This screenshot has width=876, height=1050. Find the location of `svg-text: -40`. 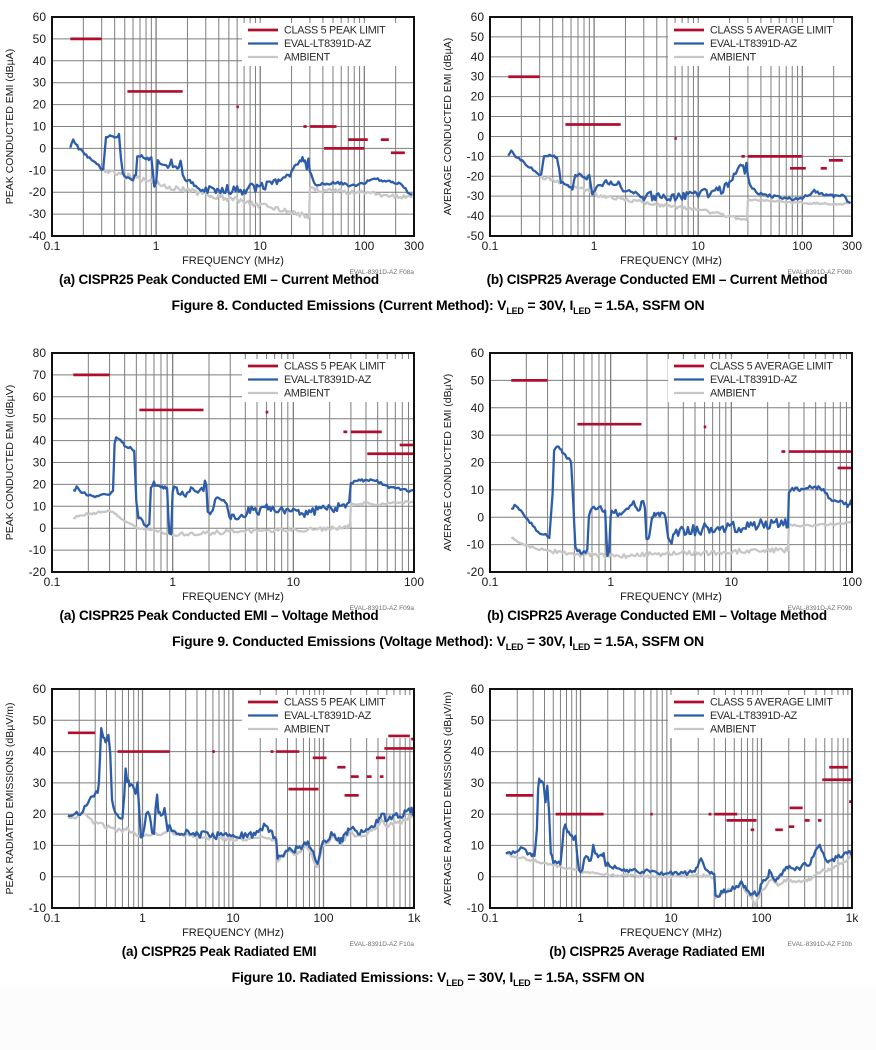

svg-text: -40 is located at coordinates (38, 236).